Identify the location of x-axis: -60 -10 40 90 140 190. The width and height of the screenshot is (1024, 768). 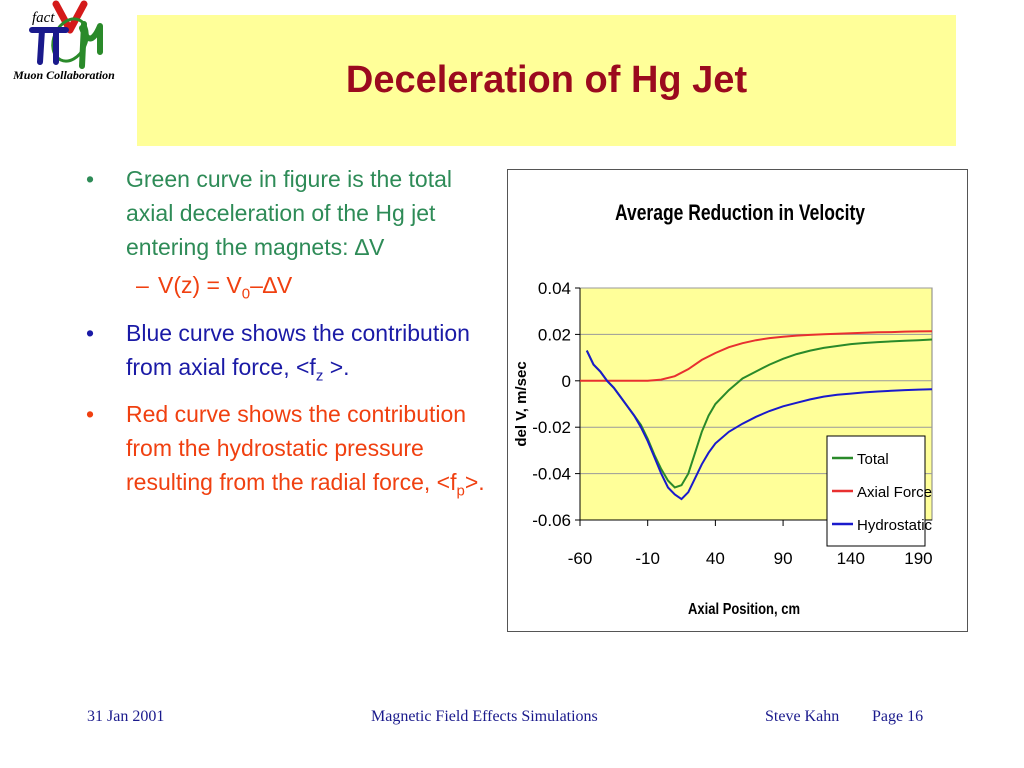
(750, 543).